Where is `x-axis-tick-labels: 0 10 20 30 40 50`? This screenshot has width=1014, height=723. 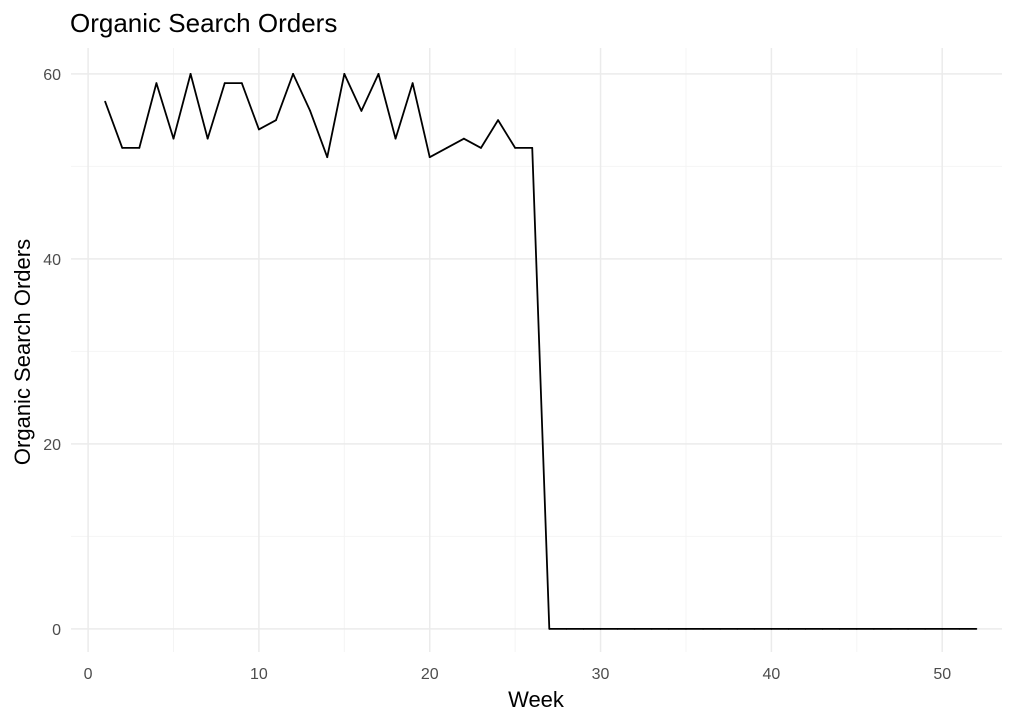
x-axis-tick-labels: 0 10 20 30 40 50 is located at coordinates (518, 674).